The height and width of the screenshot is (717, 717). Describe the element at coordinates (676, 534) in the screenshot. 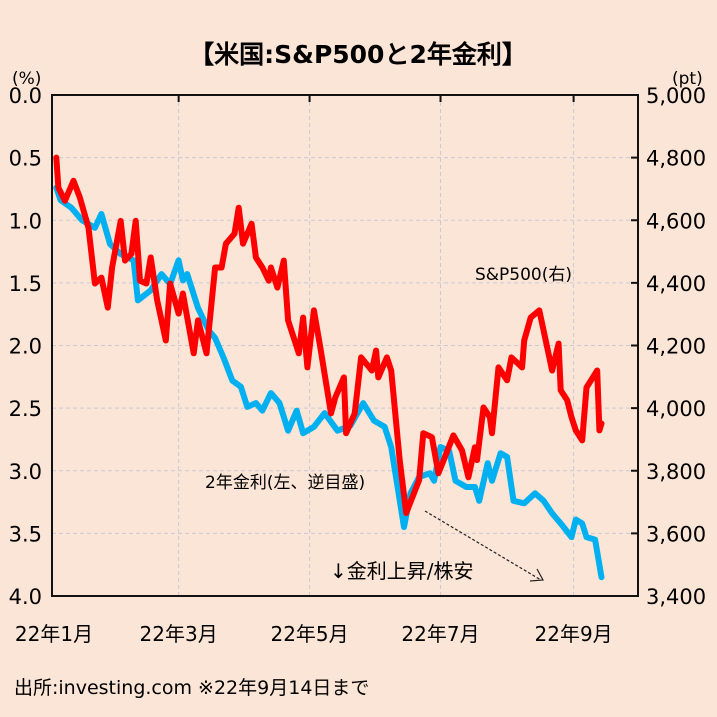

I see `right-tick-label: 3,600` at that location.